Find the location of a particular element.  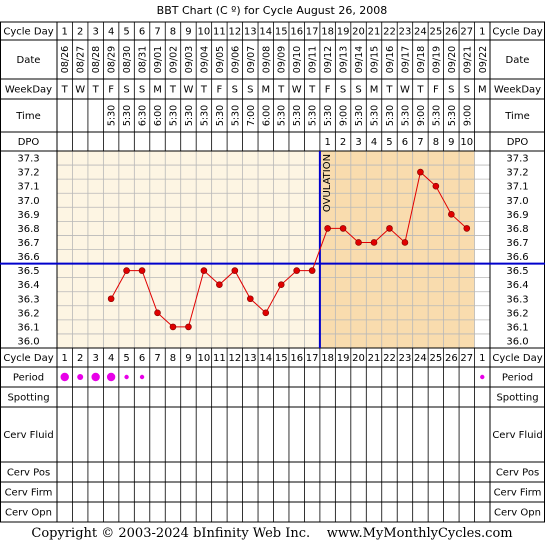

row-label-right: Cycle Day is located at coordinates (517, 32).